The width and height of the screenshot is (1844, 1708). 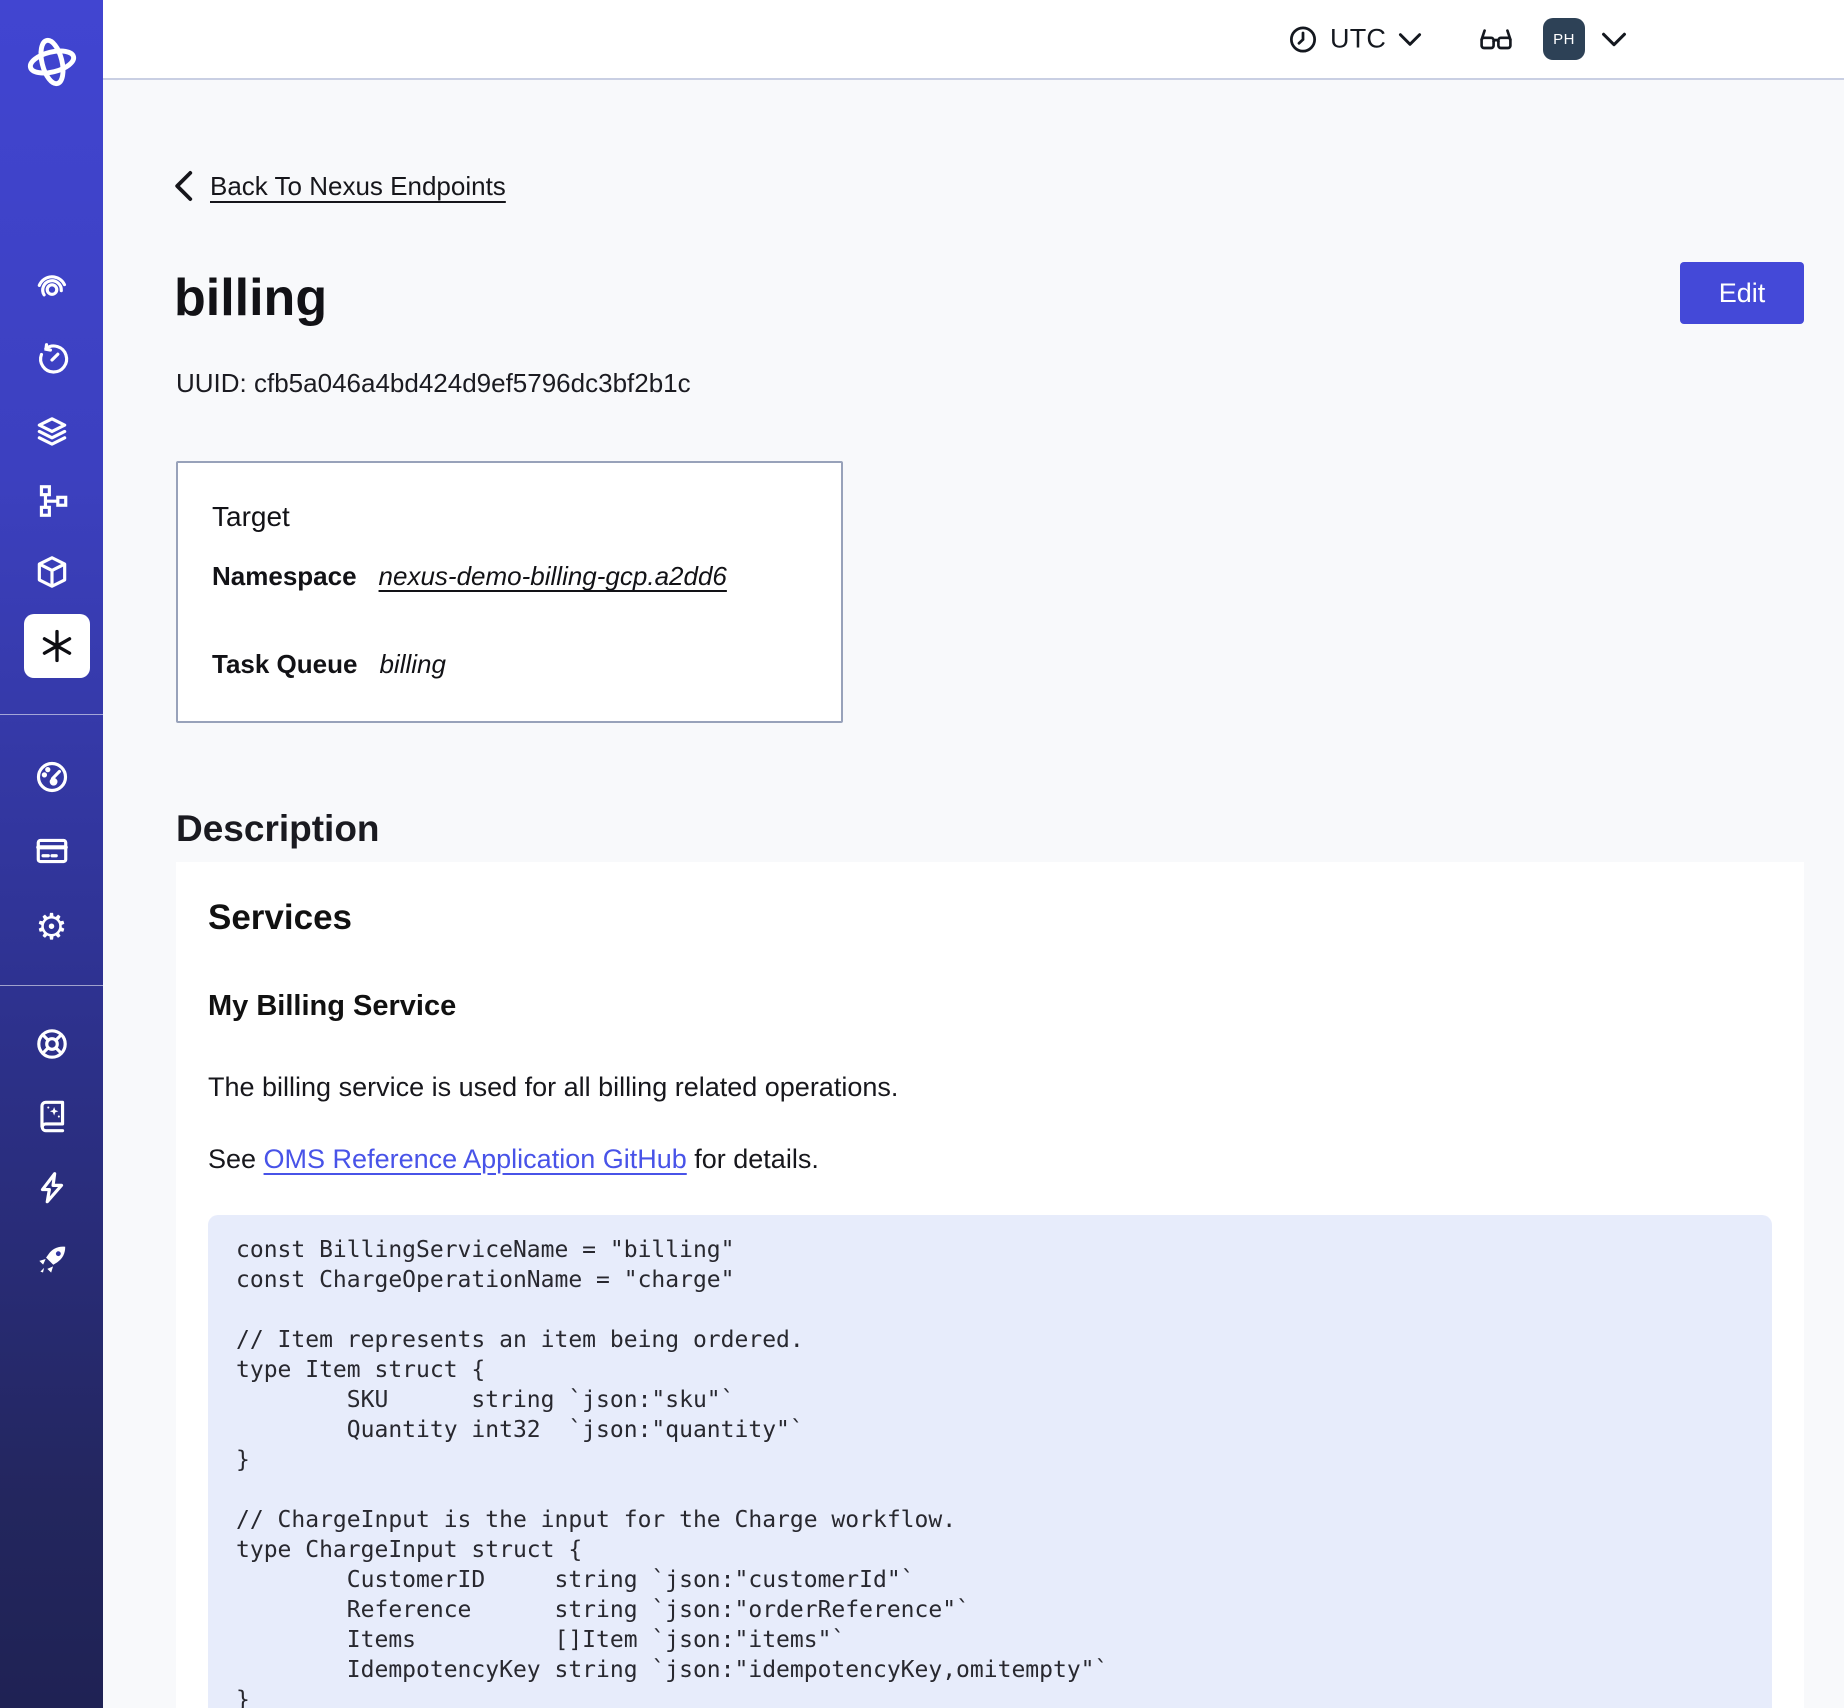 What do you see at coordinates (1564, 39) in the screenshot?
I see `avatar: PH` at bounding box center [1564, 39].